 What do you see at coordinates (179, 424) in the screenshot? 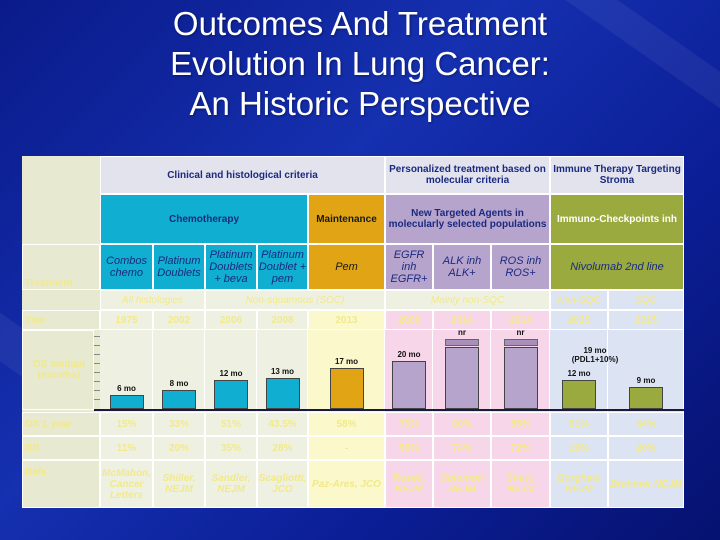
I see `os1-cell-1: 33%` at bounding box center [179, 424].